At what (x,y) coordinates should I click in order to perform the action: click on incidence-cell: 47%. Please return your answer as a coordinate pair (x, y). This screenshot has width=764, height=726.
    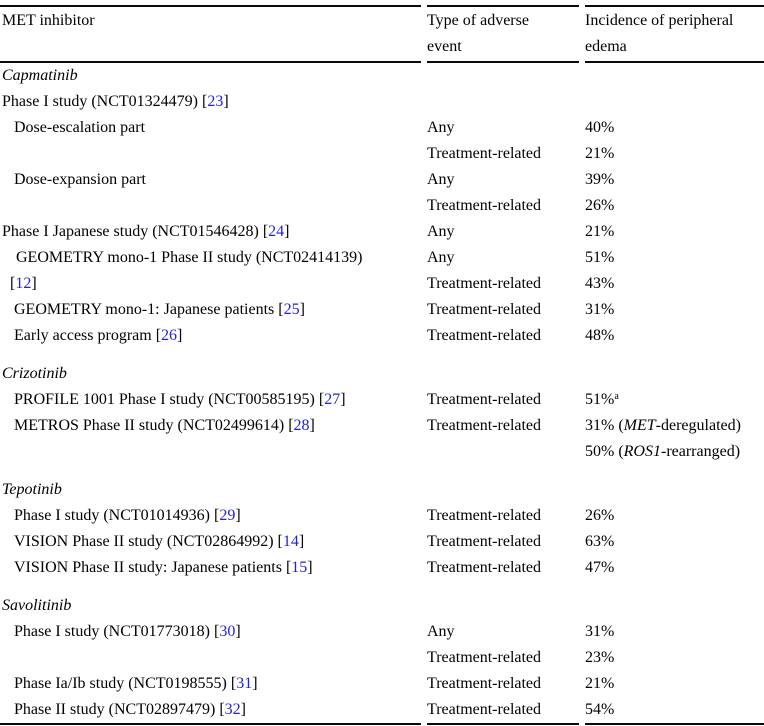
    Looking at the image, I should click on (600, 567).